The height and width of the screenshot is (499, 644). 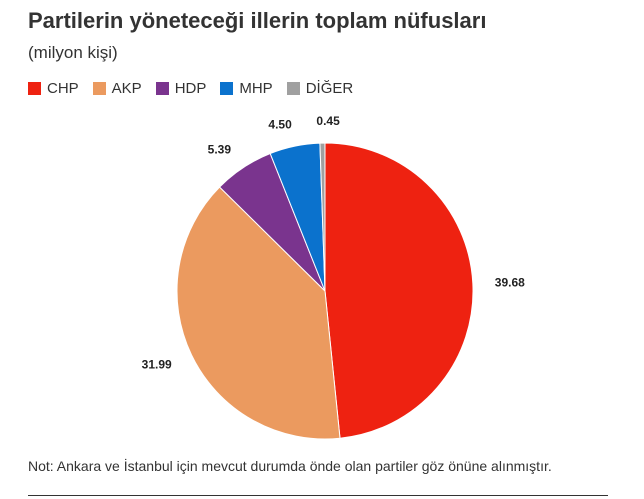 What do you see at coordinates (126, 88) in the screenshot?
I see `legend-label: AKP` at bounding box center [126, 88].